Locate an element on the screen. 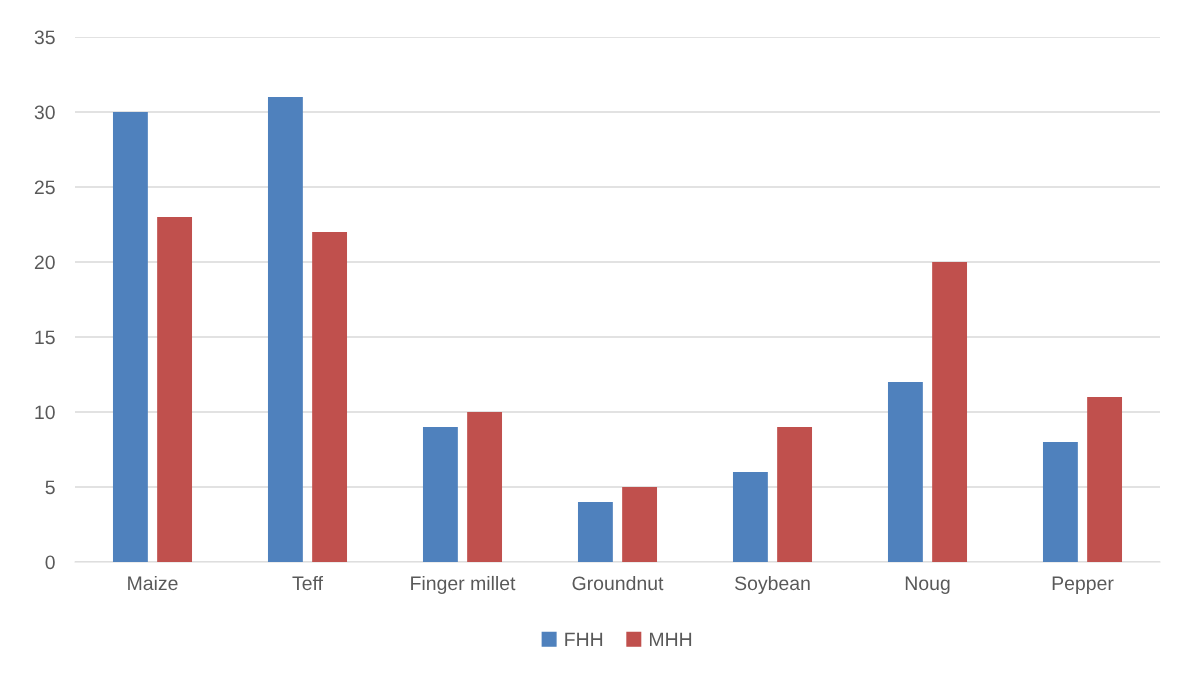  y-tick-label: 35 is located at coordinates (44, 37).